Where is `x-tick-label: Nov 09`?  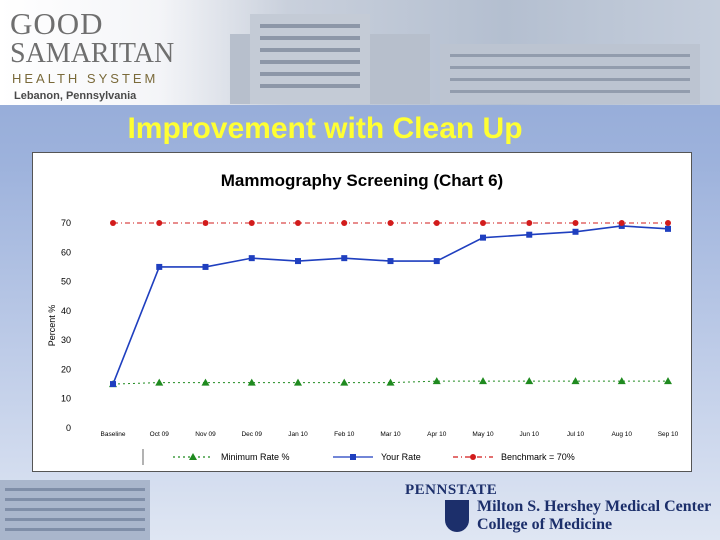 x-tick-label: Nov 09 is located at coordinates (205, 434).